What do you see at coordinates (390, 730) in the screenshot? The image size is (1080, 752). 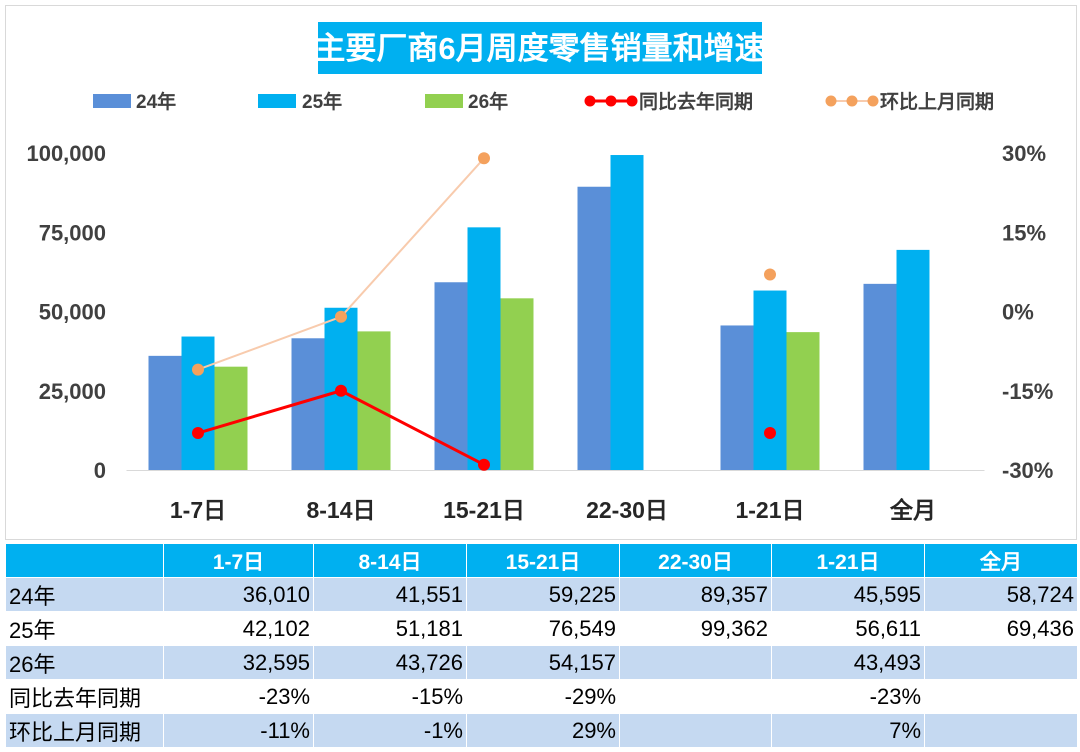 I see `table-cell: -1%` at bounding box center [390, 730].